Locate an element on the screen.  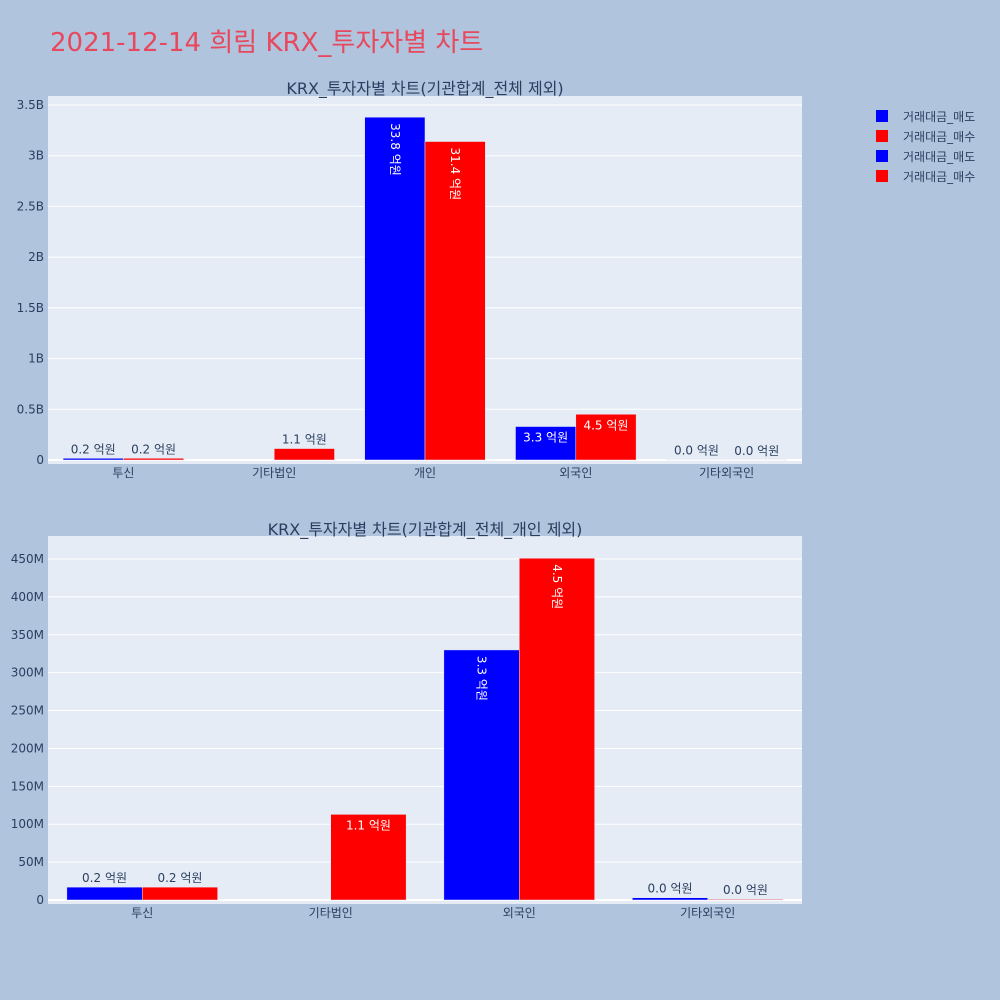
chart-title: KRX_투자자별 차트(기관합계_전체 제외) is located at coordinates (424, 89).